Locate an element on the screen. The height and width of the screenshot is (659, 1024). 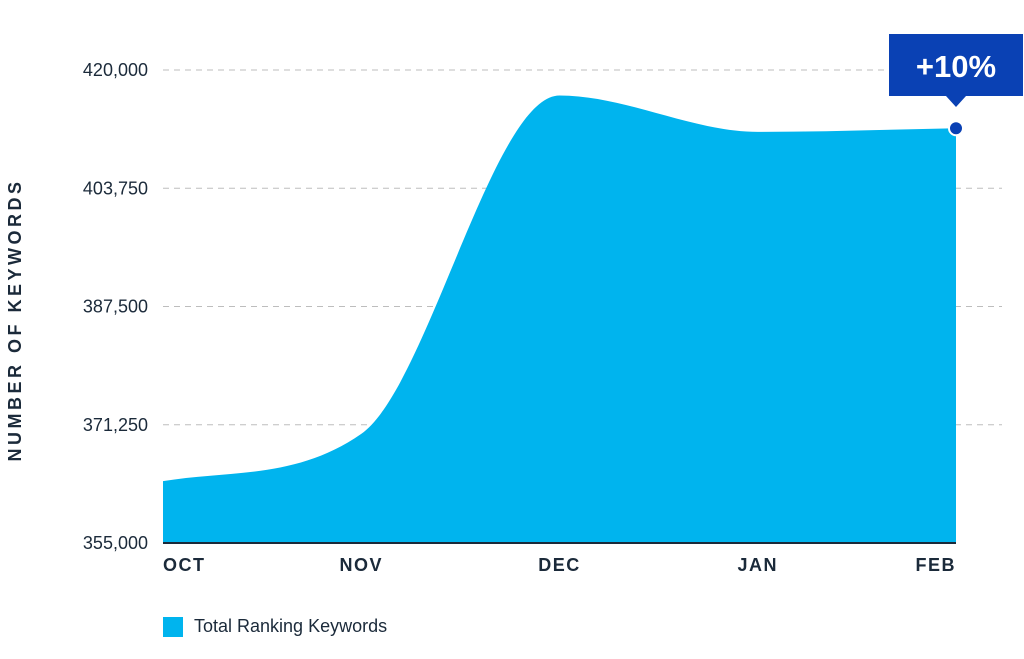
y-axis-tick-labels: 420,000 403,750 387,500 371,250 355,000 is located at coordinates (115, 306).